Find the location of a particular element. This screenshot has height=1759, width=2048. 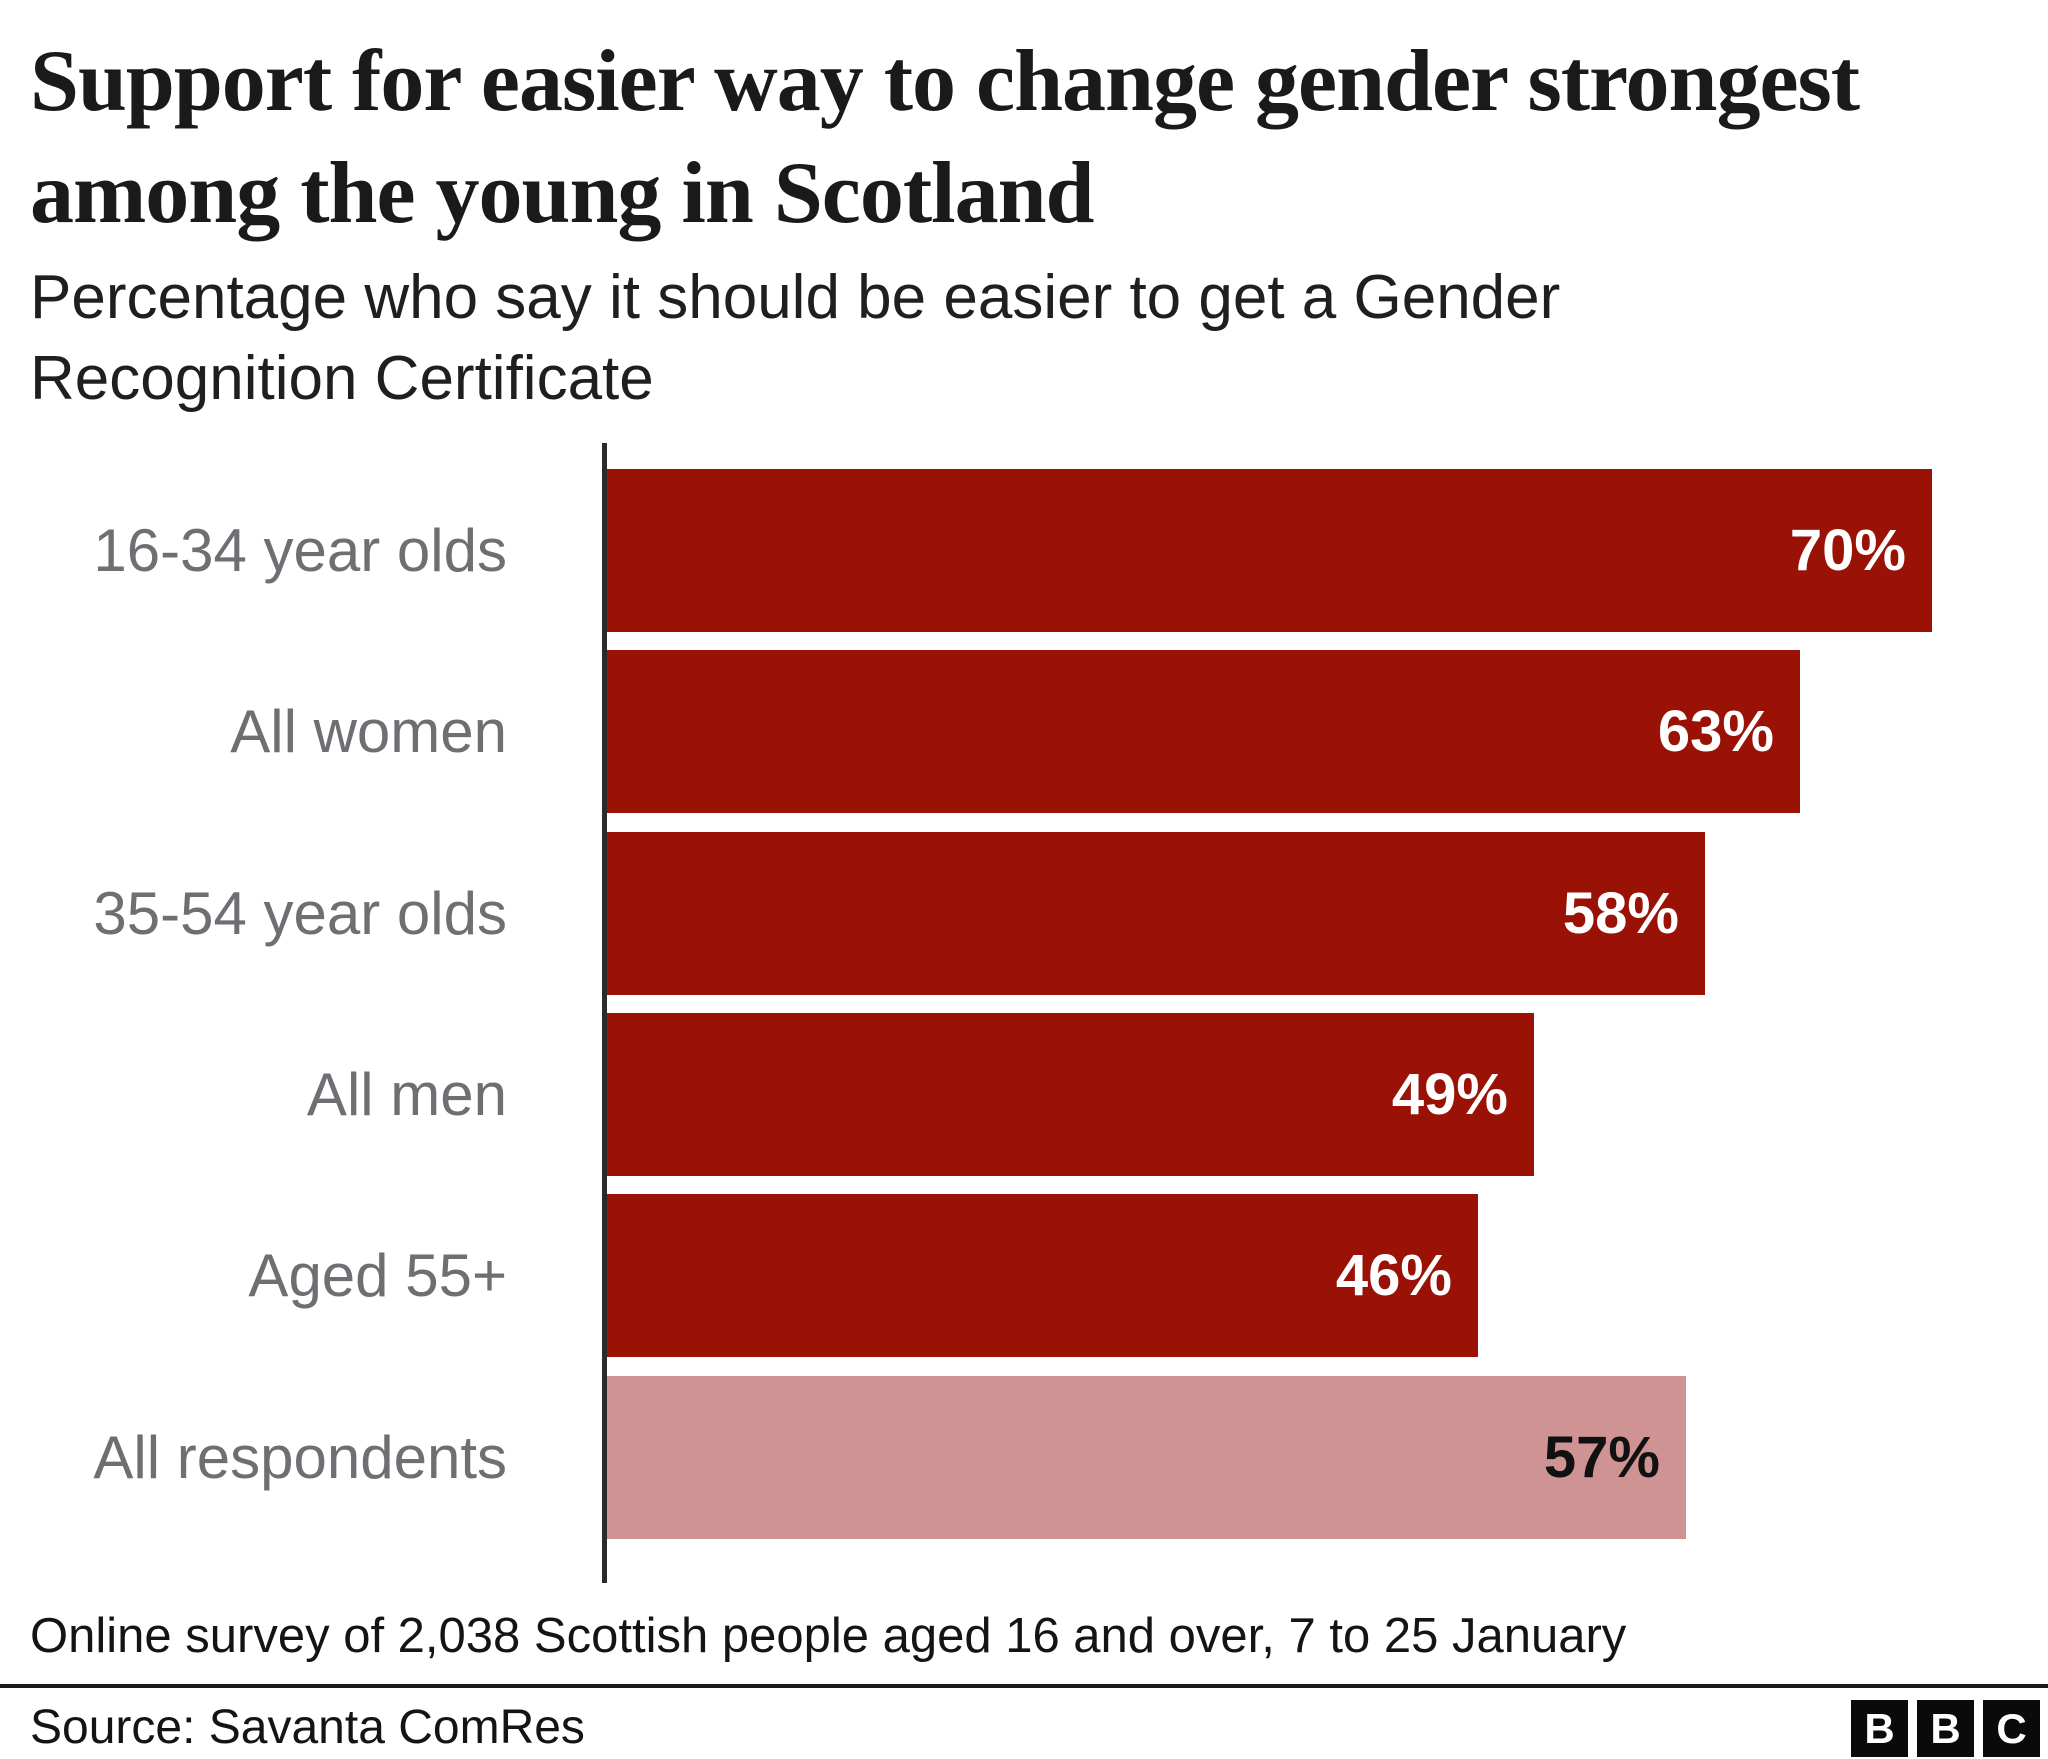

category-label: 16-34 year olds is located at coordinates (300, 550).